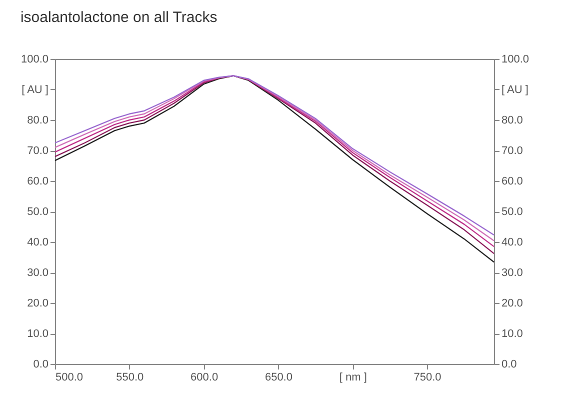 The height and width of the screenshot is (403, 564). What do you see at coordinates (37, 212) in the screenshot?
I see `y-tick-label: 50.0` at bounding box center [37, 212].